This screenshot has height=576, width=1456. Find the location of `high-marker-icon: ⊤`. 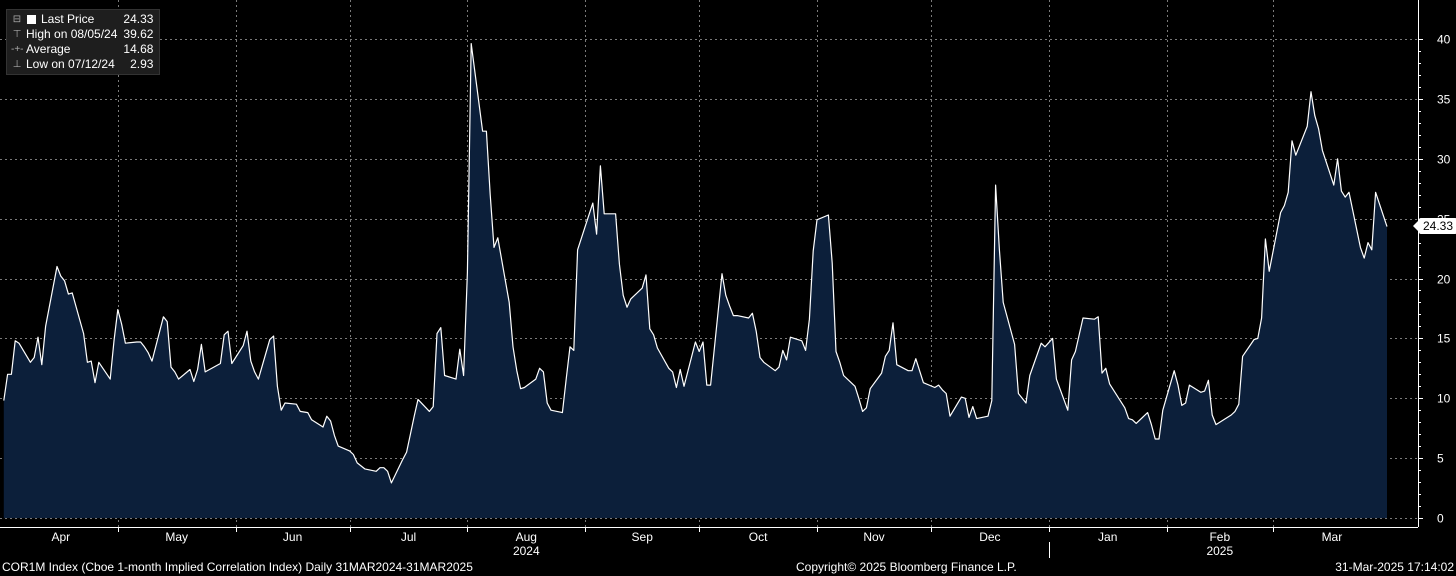

high-marker-icon: ⊤ is located at coordinates (17, 34).